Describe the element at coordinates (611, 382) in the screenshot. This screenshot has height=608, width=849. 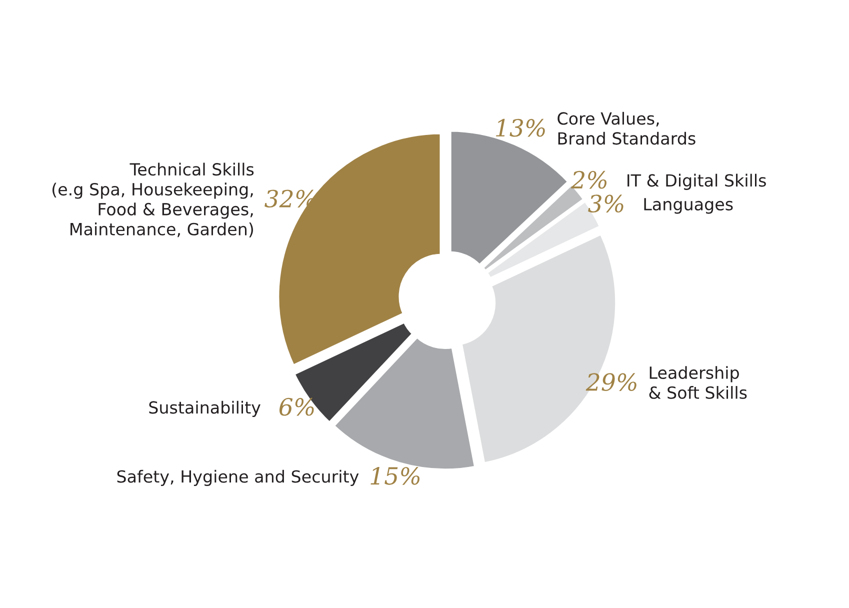
I see `data-label: 29%` at that location.